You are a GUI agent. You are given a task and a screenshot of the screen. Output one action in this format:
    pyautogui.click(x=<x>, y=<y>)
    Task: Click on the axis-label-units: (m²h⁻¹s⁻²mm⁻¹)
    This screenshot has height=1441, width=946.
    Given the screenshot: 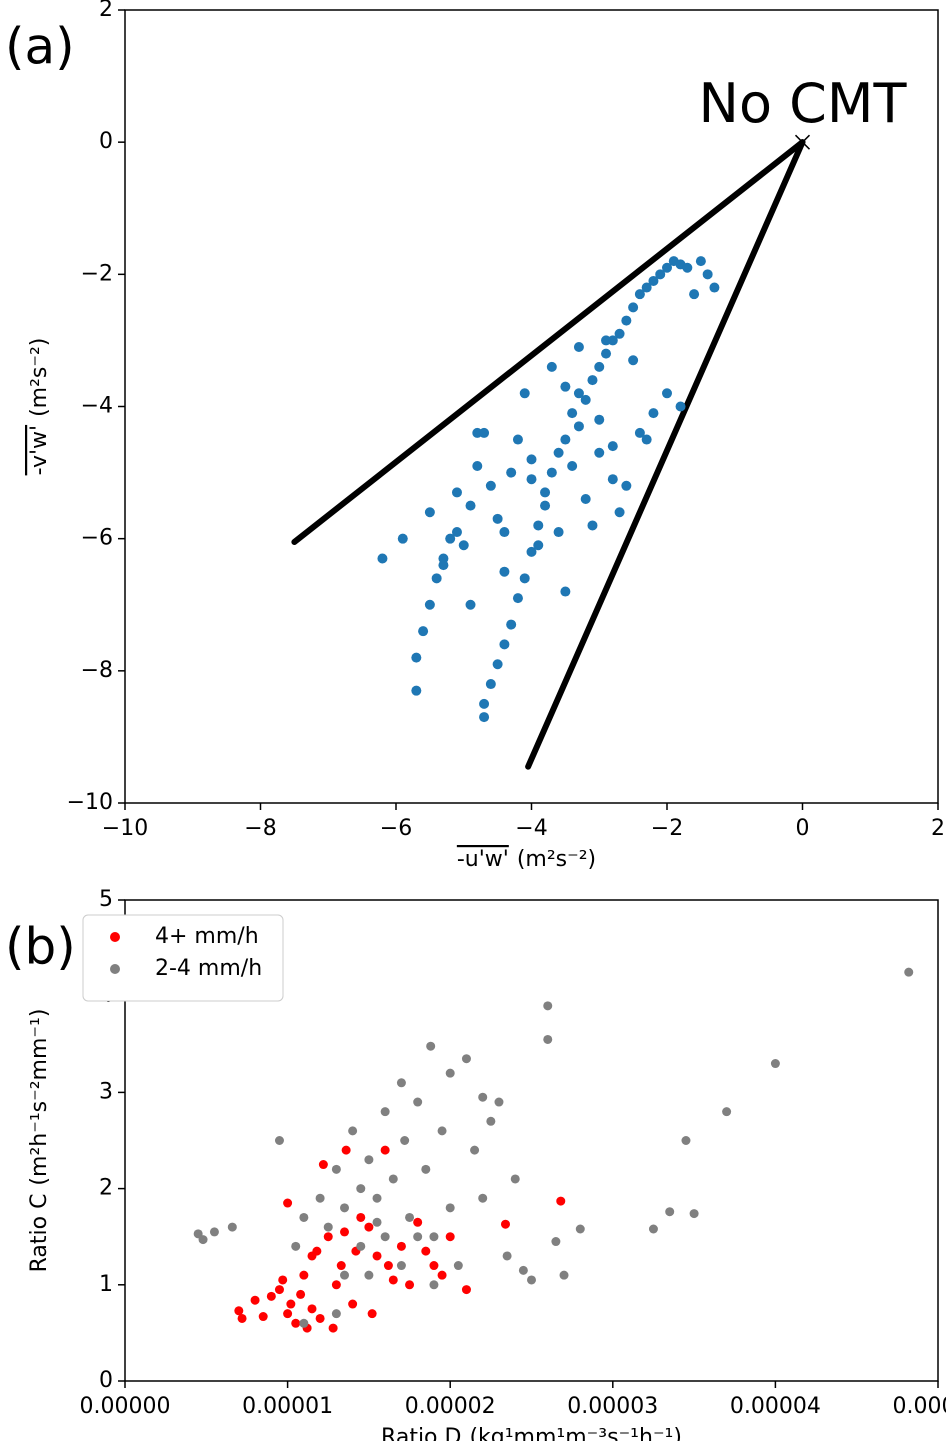 What is the action you would take?
    pyautogui.click(x=39, y=1097)
    